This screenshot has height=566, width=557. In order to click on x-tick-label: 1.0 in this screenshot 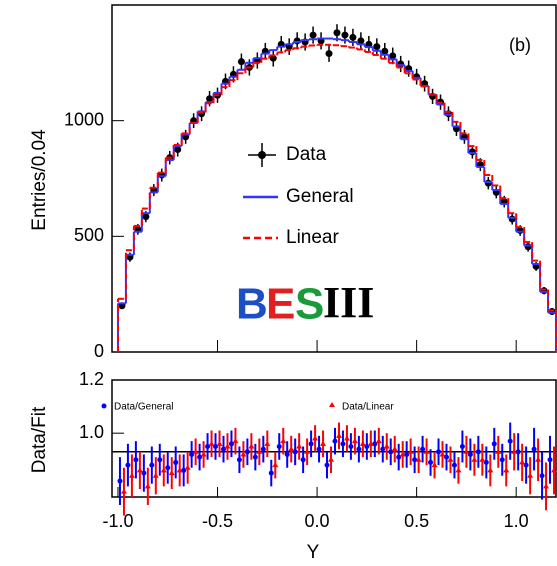, I will do `click(516, 521)`.